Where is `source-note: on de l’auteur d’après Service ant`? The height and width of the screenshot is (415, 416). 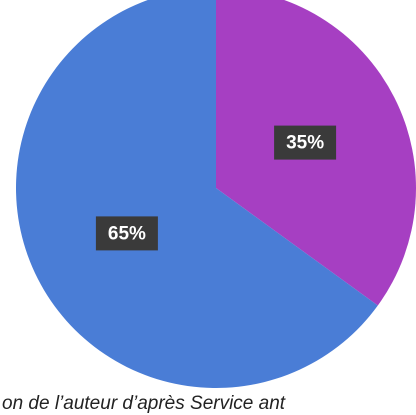
source-note: on de l’auteur d’après Service ant is located at coordinates (144, 403).